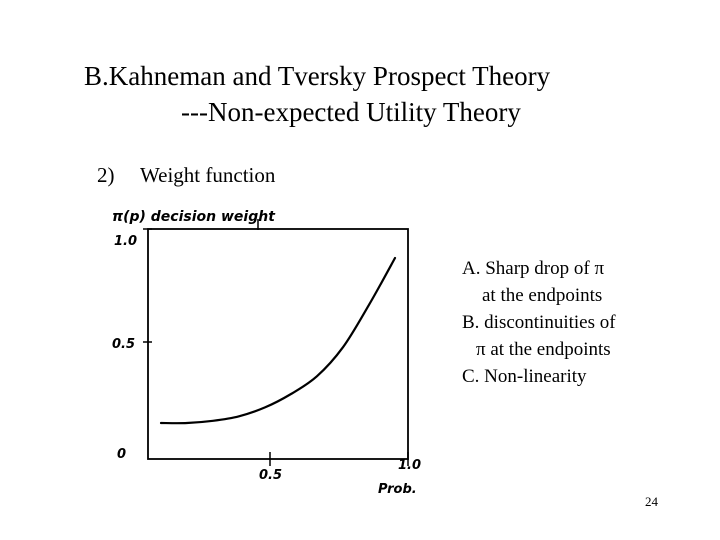 This screenshot has height=540, width=720. Describe the element at coordinates (317, 76) in the screenshot. I see `slide-title: B.Kahneman and Tversky Prospect Theory` at that location.